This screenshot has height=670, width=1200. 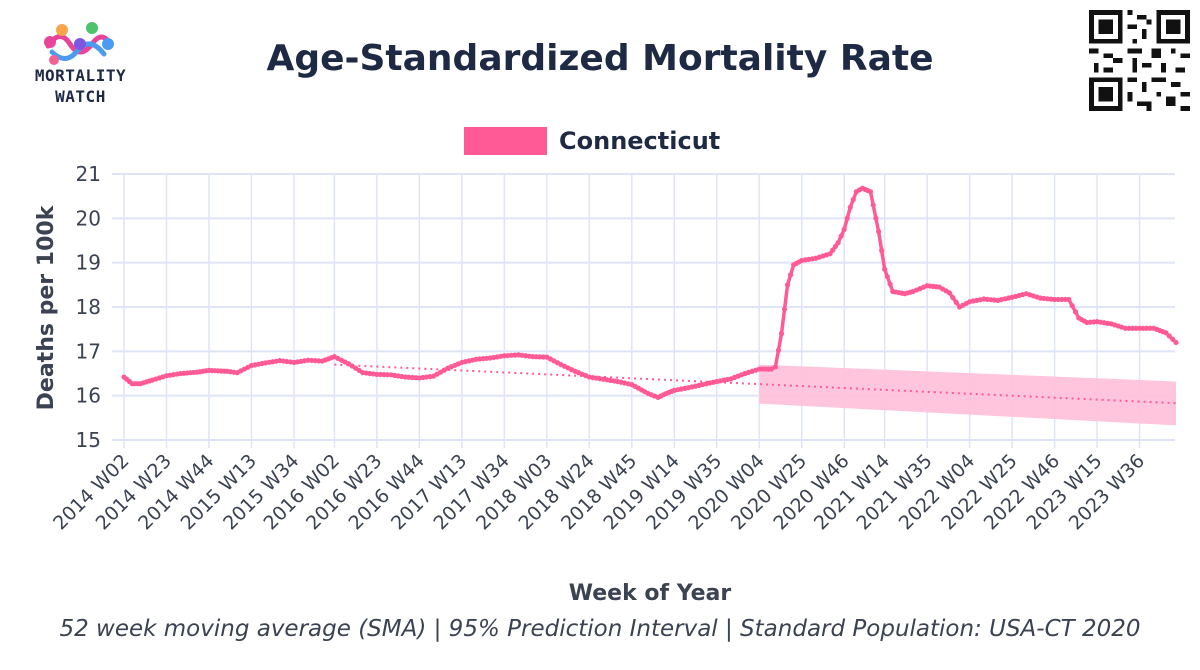 What do you see at coordinates (88, 440) in the screenshot?
I see `y-tick-label: 15` at bounding box center [88, 440].